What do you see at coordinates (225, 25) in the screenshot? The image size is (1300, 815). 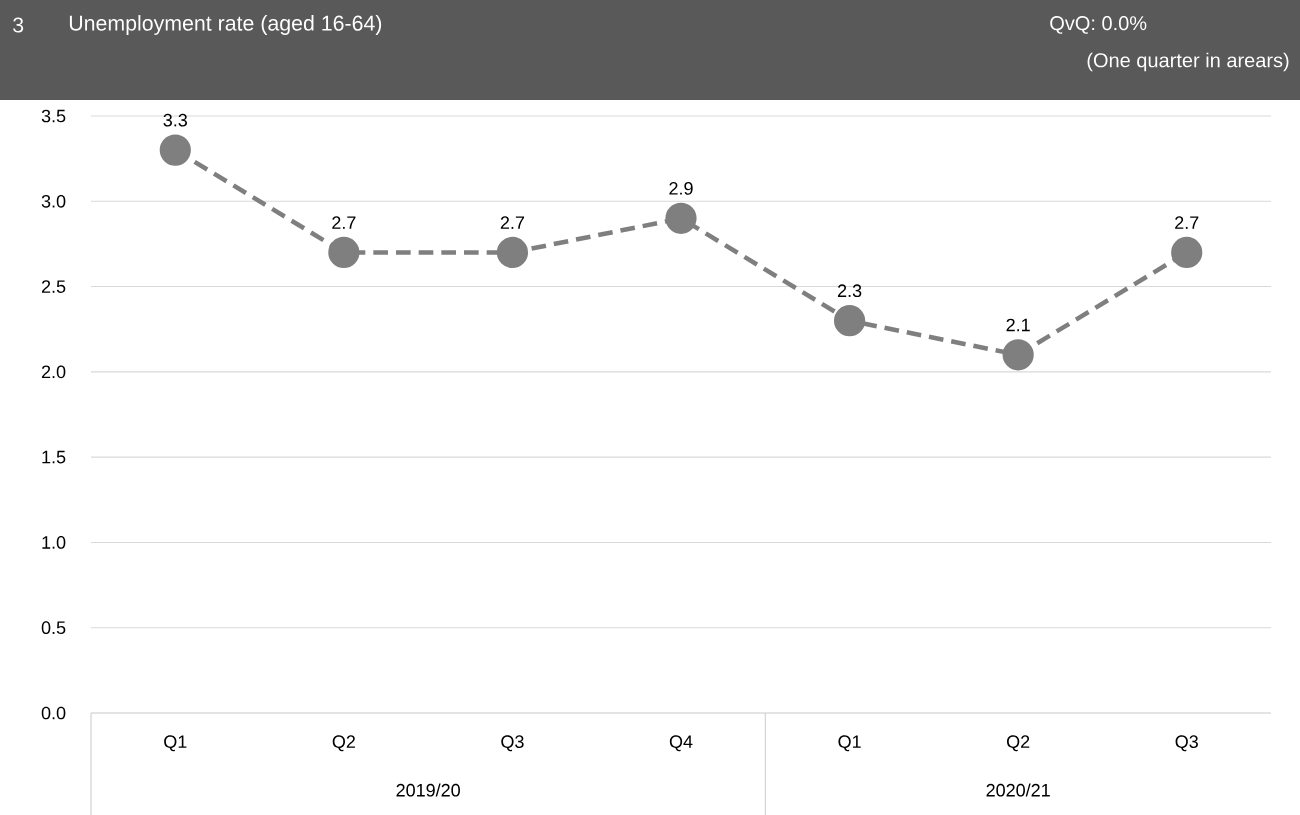 I see `chart-title: Unemployment rate (aged 16-64)` at bounding box center [225, 25].